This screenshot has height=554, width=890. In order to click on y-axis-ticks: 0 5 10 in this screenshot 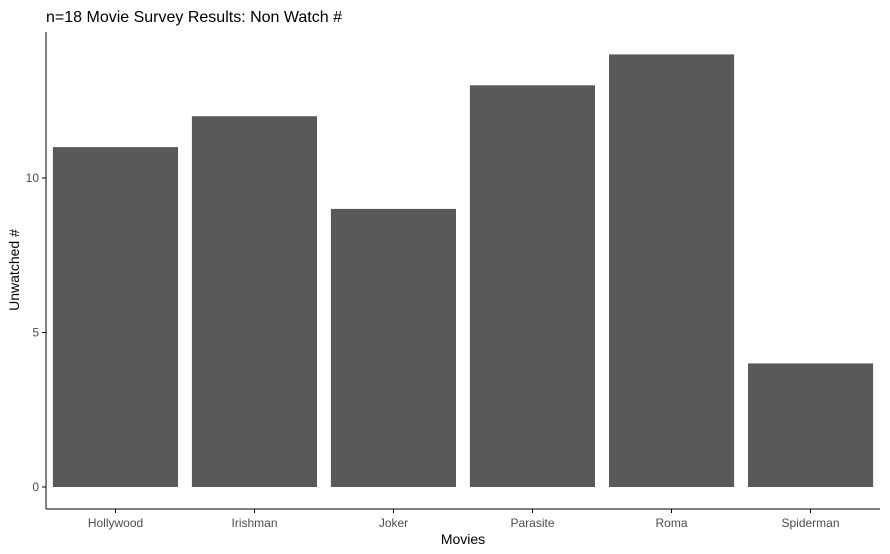, I will do `click(36, 332)`.